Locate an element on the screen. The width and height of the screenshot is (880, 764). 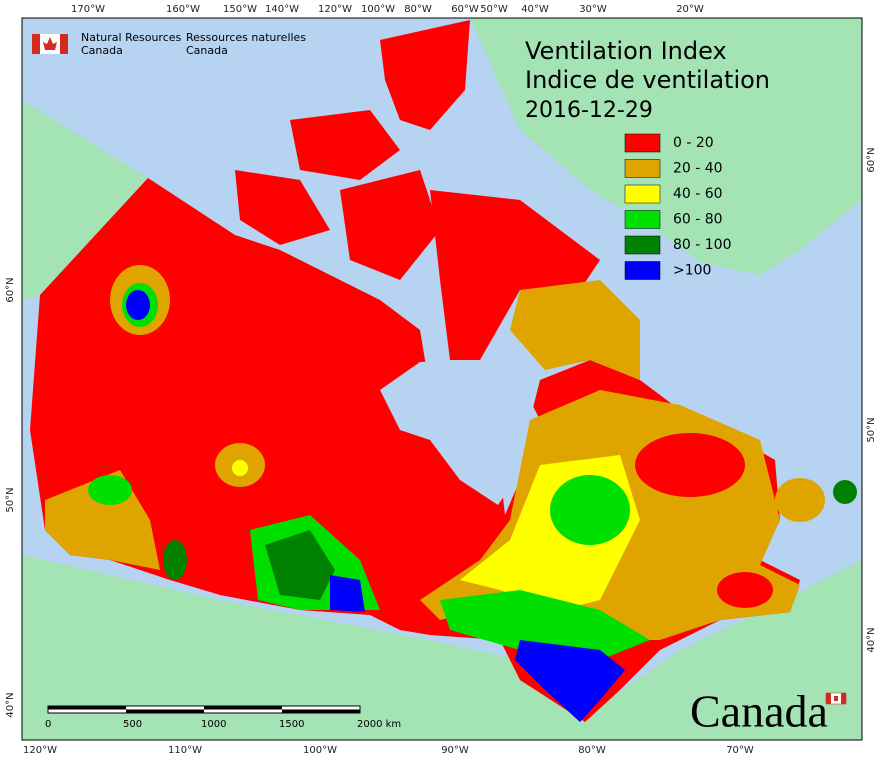
graticule-label: 40°W is located at coordinates (535, 9).